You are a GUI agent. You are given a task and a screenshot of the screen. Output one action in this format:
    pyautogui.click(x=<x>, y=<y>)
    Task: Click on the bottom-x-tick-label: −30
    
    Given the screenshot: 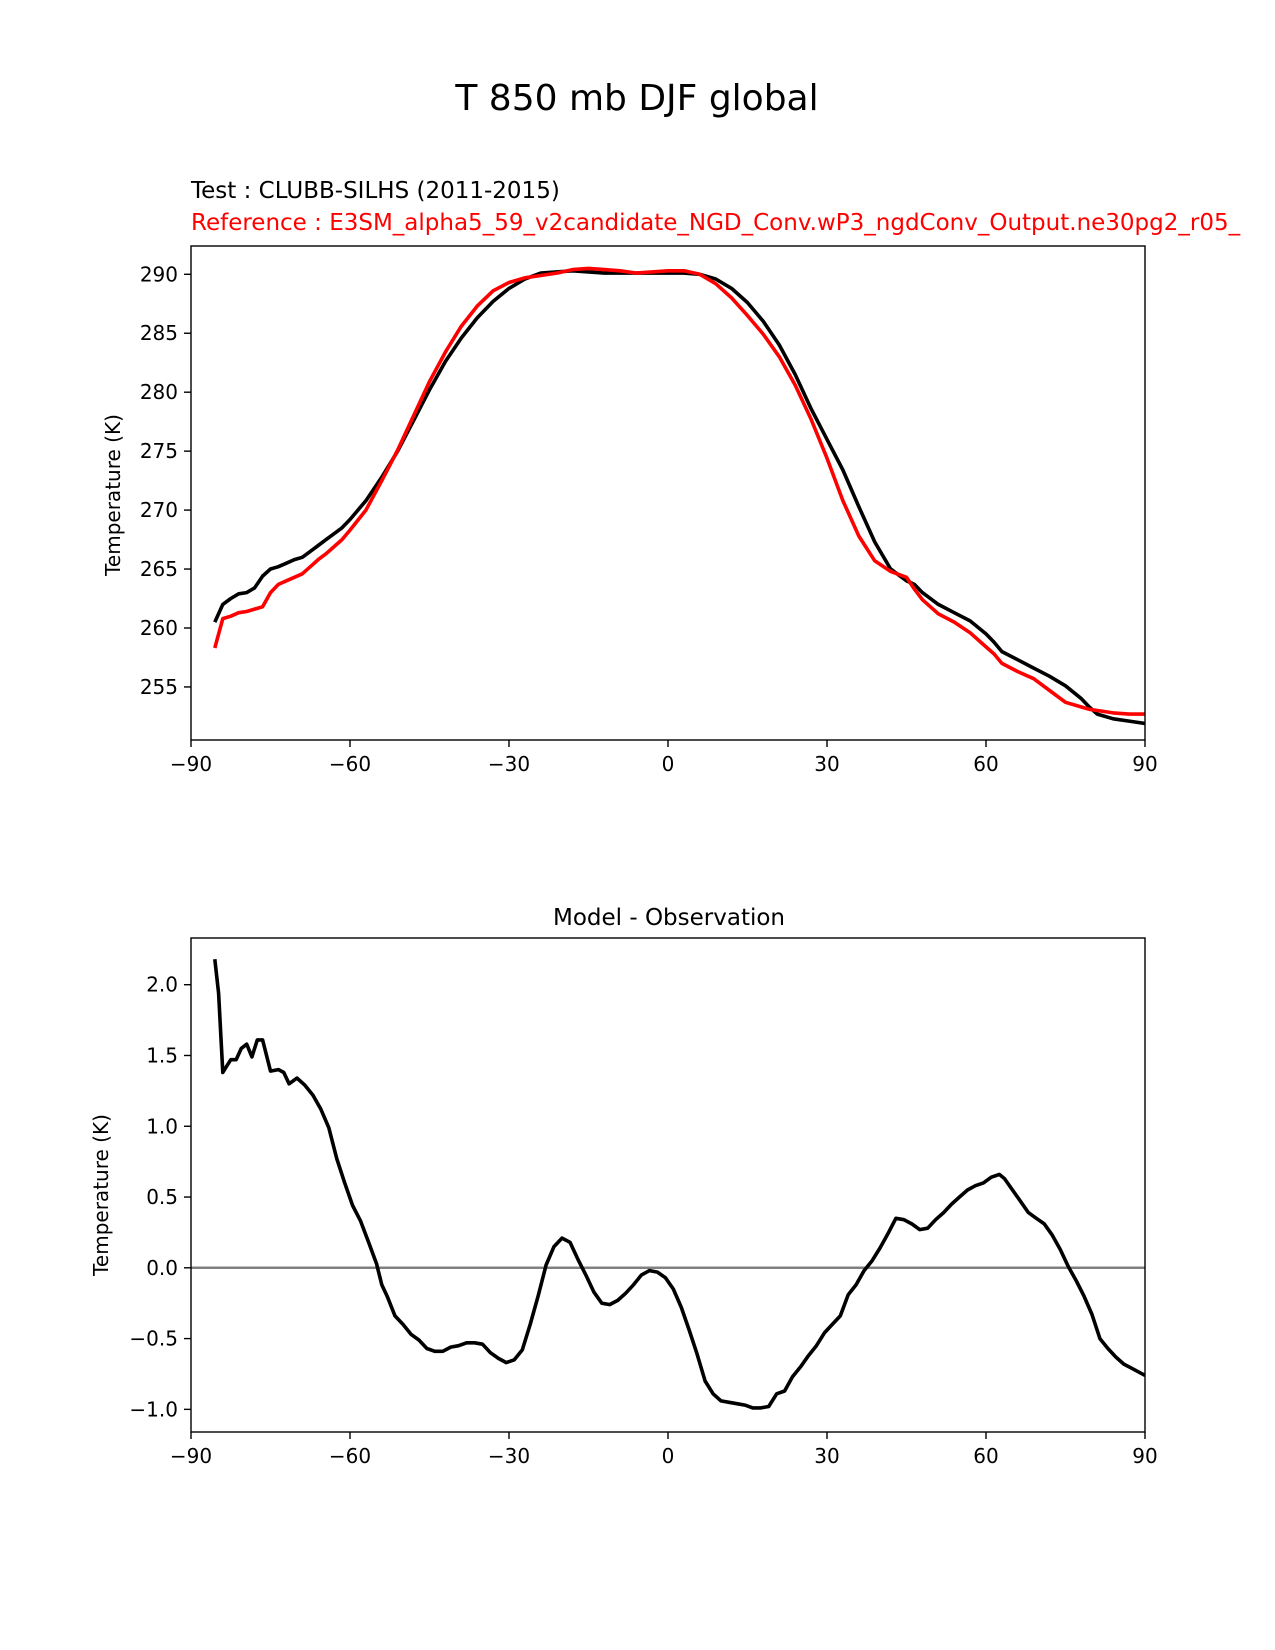 What is the action you would take?
    pyautogui.click(x=509, y=1456)
    